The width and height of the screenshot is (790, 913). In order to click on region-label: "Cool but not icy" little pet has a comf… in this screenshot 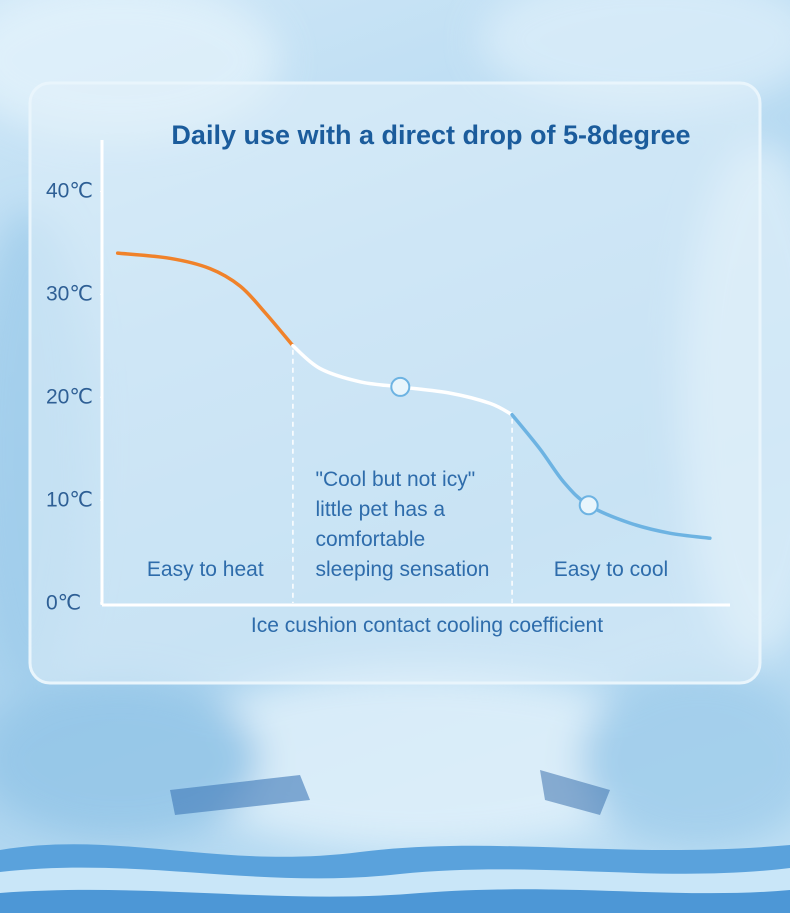, I will do `click(402, 524)`.